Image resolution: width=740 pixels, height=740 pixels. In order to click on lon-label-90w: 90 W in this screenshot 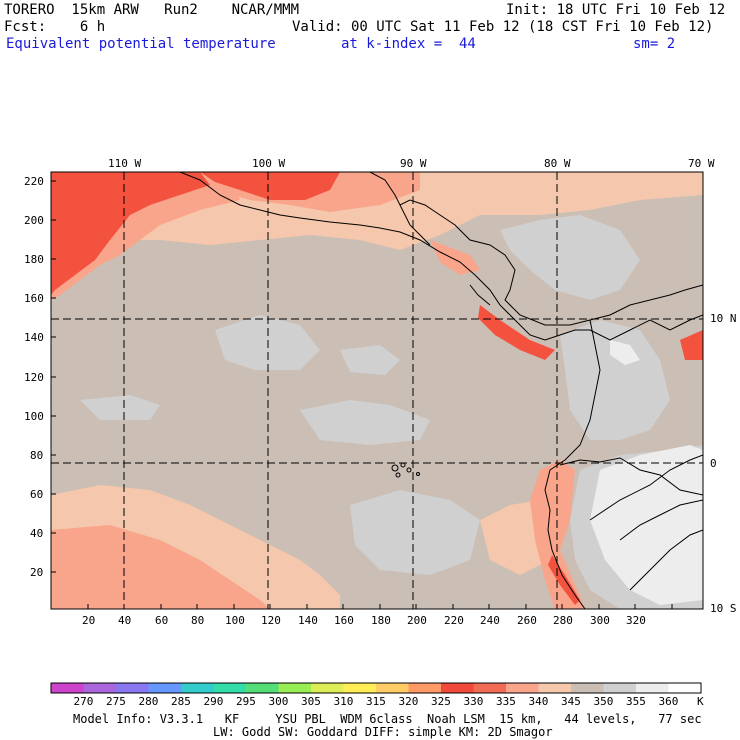, I will do `click(413, 163)`.